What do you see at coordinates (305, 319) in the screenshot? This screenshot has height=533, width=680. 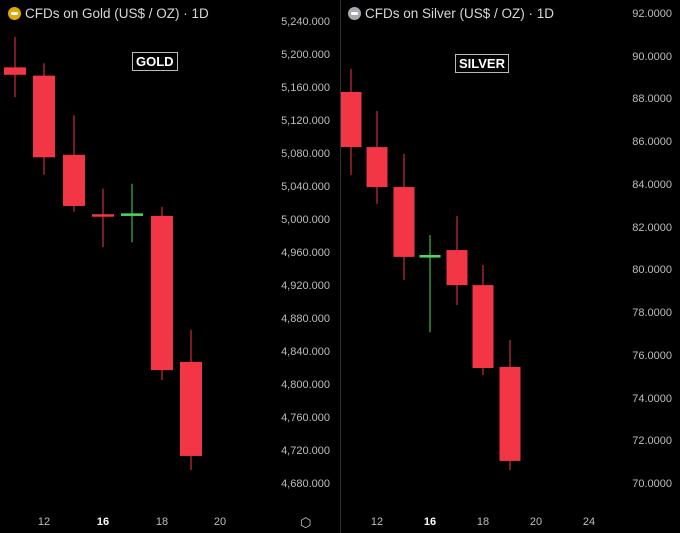 I see `gold-y-tick-label: 4,880.000` at bounding box center [305, 319].